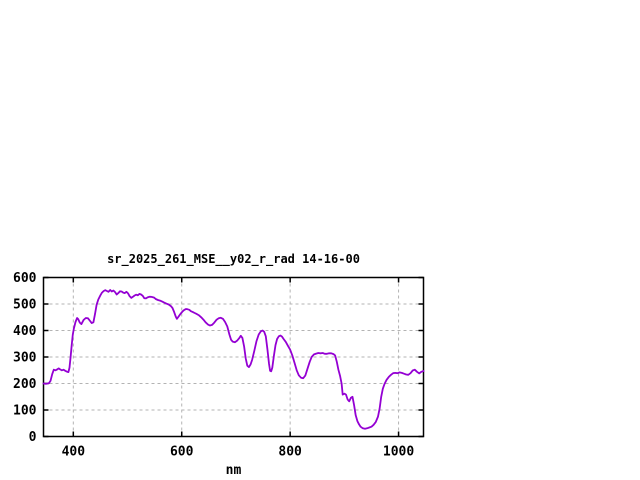 The image size is (640, 480). Describe the element at coordinates (182, 452) in the screenshot. I see `x-tick-label: 600` at that location.